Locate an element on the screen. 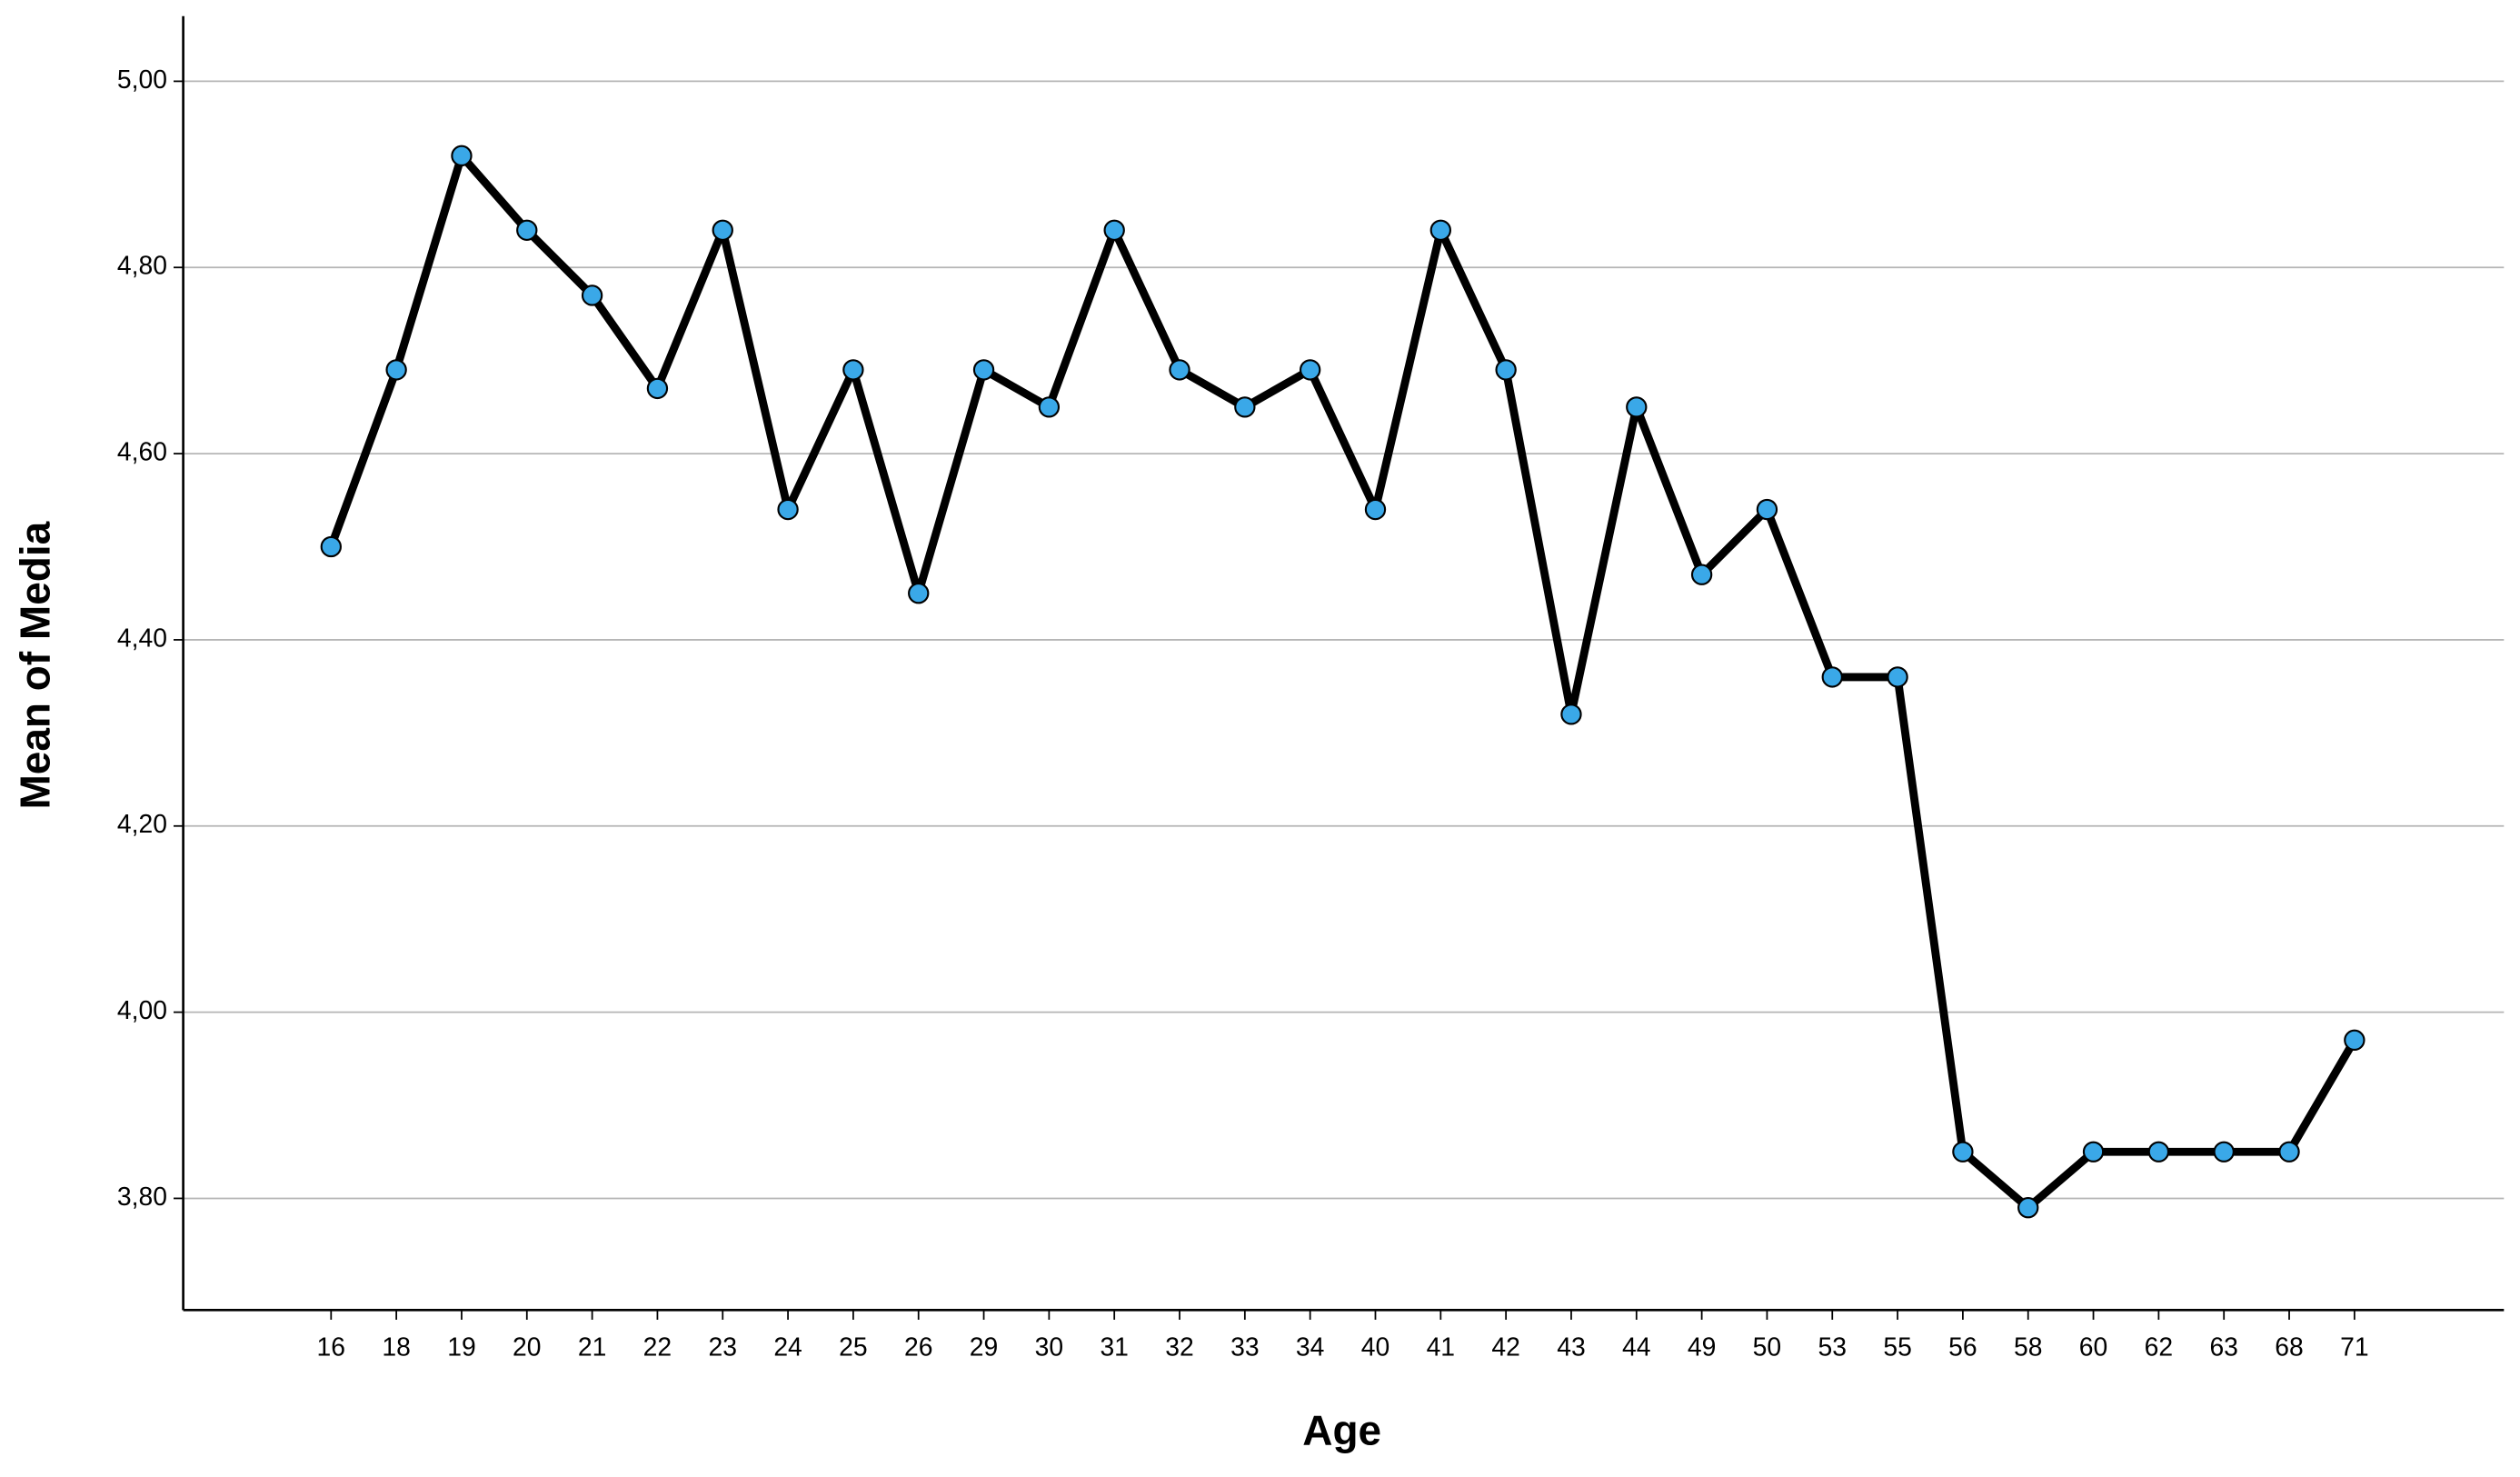 The height and width of the screenshot is (1477, 2520). x-tick-label: 62 is located at coordinates (2159, 1346).